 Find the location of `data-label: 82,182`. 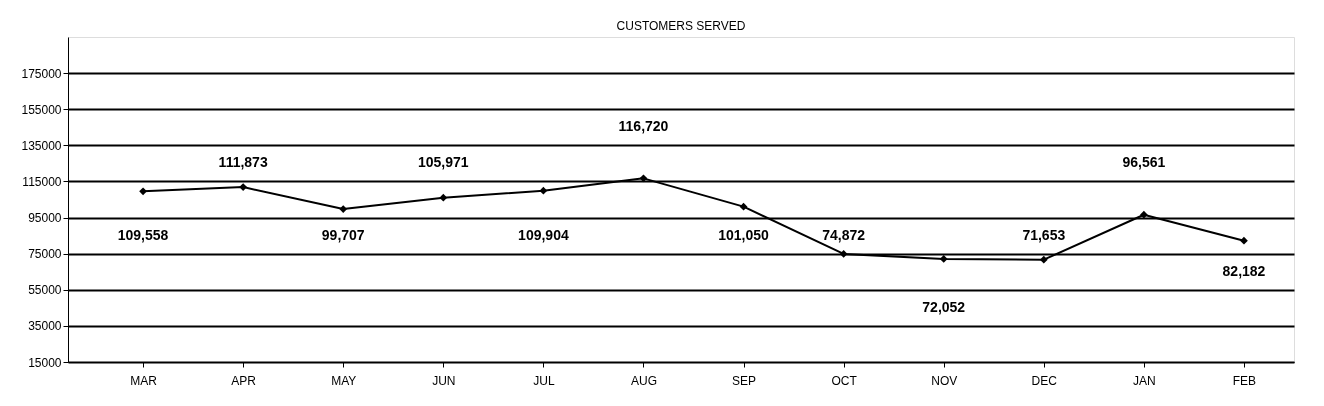

data-label: 82,182 is located at coordinates (1244, 270).